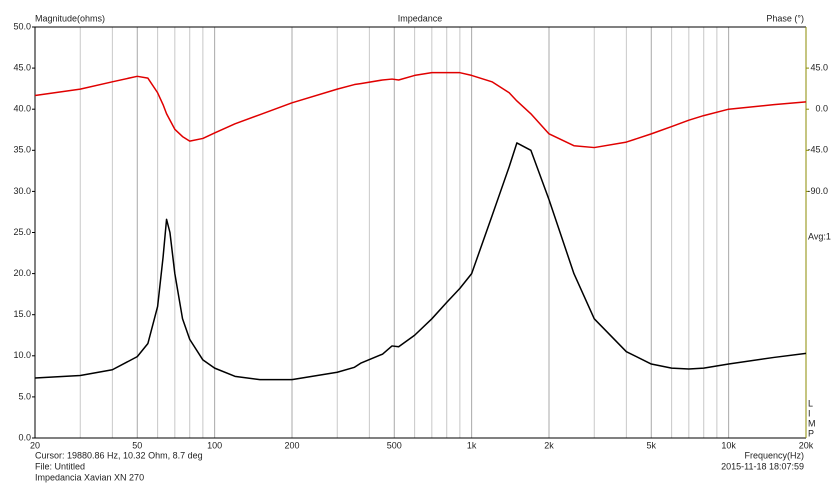 Image resolution: width=840 pixels, height=483 pixels. Describe the element at coordinates (811, 433) in the screenshot. I see `limp-letter: P` at that location.